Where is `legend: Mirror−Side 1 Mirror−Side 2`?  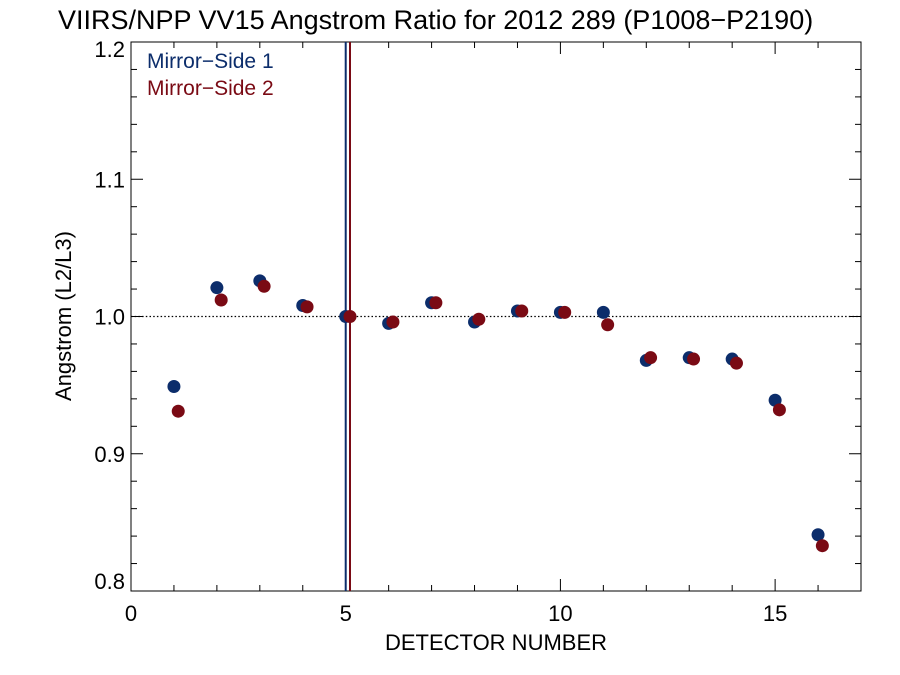 legend: Mirror−Side 1 Mirror−Side 2 is located at coordinates (210, 75).